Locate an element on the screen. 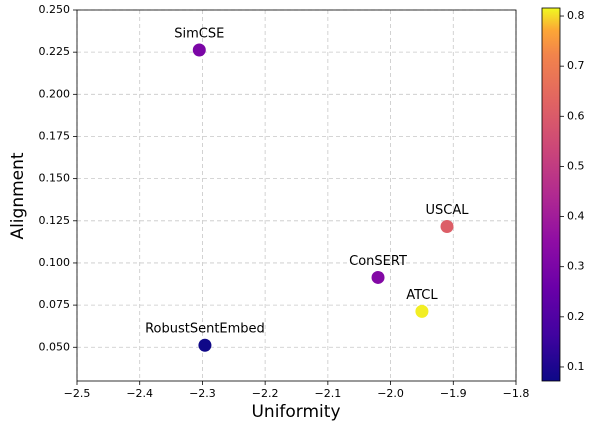 The height and width of the screenshot is (423, 594). y-tick-label: 0.200 is located at coordinates (55, 93).